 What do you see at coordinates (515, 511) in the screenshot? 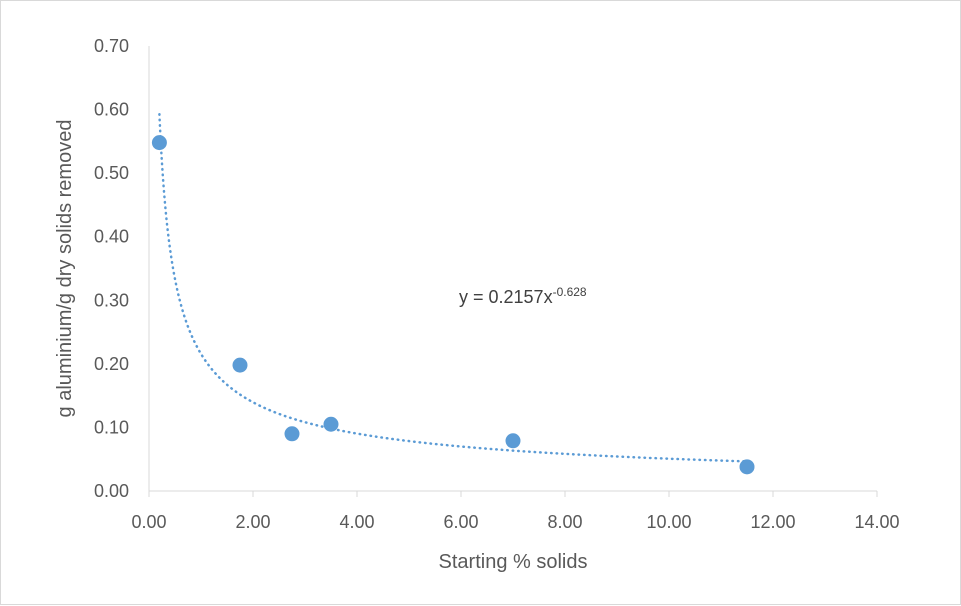
I see `x-axis-ticks: 0.00 2.00 4.00 6.00 8.00 10.00 12.00 14.00` at bounding box center [515, 511].